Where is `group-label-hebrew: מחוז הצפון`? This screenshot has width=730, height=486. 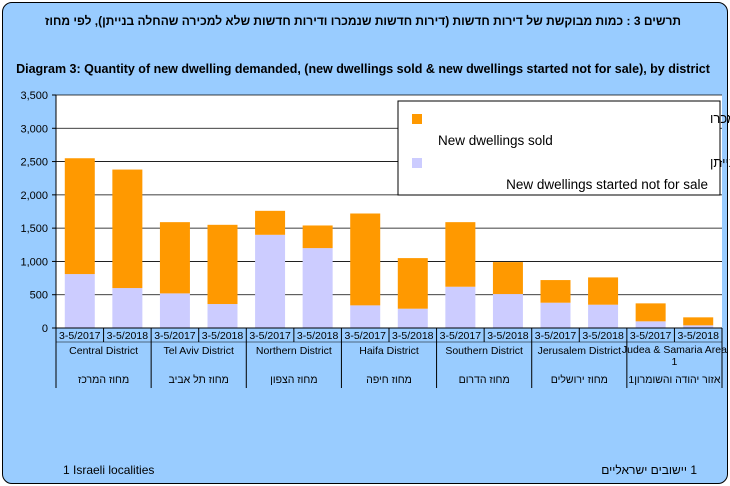
group-label-hebrew: מחוז הצפון is located at coordinates (293, 380).